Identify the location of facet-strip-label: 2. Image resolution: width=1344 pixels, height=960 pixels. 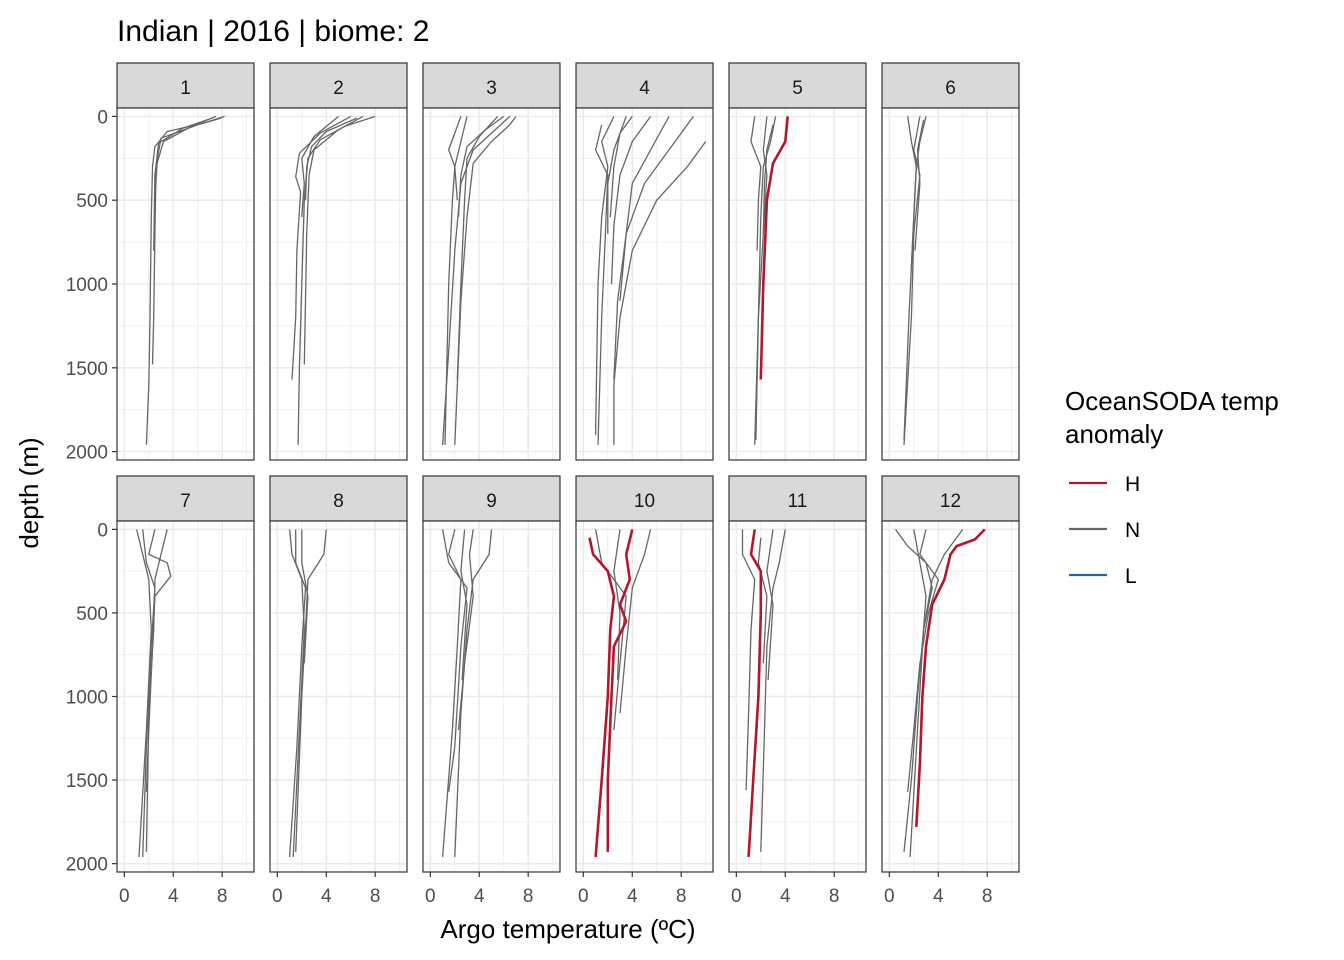
(338, 88).